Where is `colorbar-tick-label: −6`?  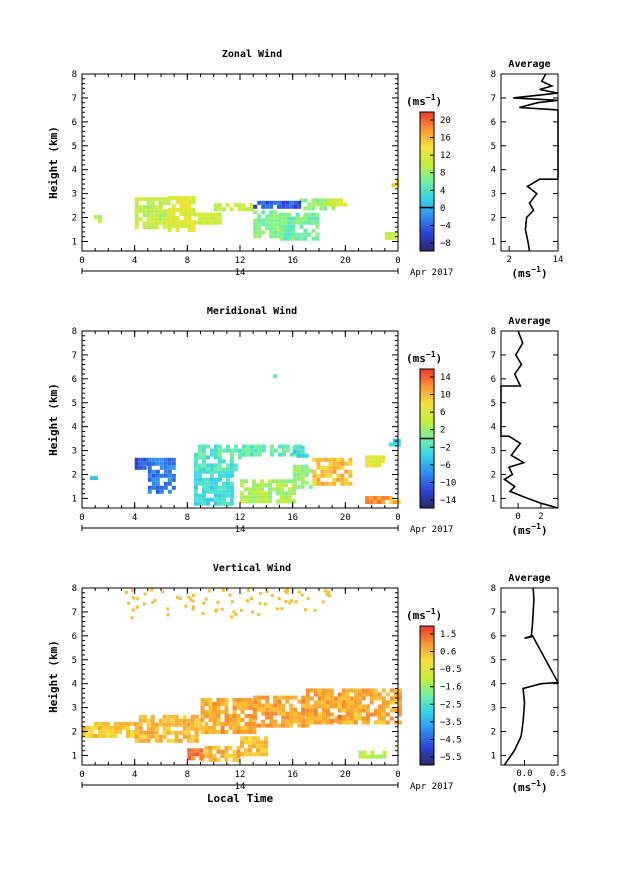
colorbar-tick-label: −6 is located at coordinates (445, 466).